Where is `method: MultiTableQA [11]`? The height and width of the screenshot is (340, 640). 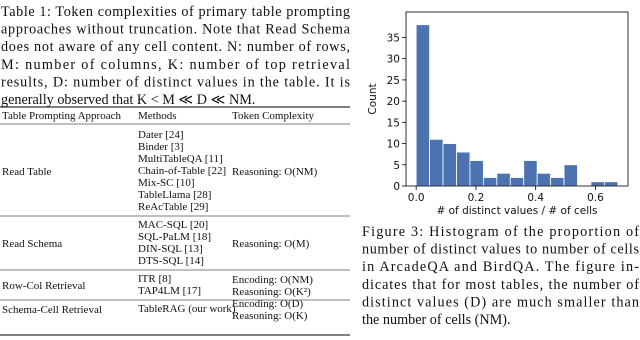 method: MultiTableQA [11] is located at coordinates (180, 159).